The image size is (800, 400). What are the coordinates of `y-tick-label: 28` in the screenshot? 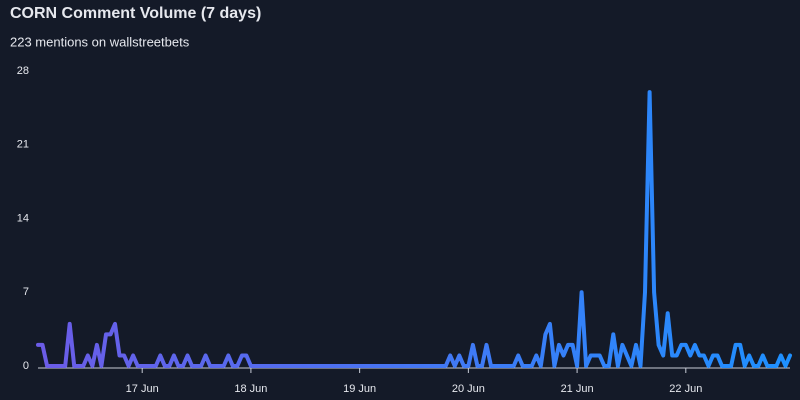 It's located at (23, 71).